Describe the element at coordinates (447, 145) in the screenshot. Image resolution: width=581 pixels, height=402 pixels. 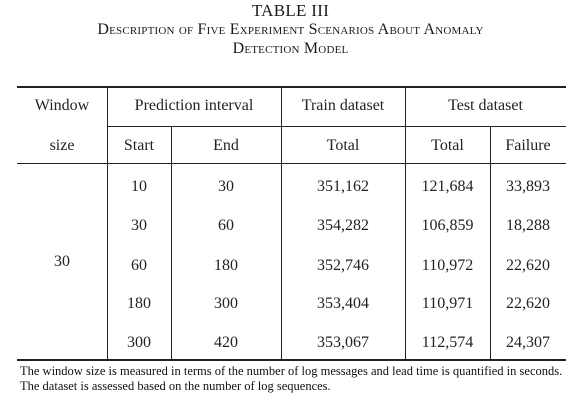
I see `header-test-total: Total` at that location.